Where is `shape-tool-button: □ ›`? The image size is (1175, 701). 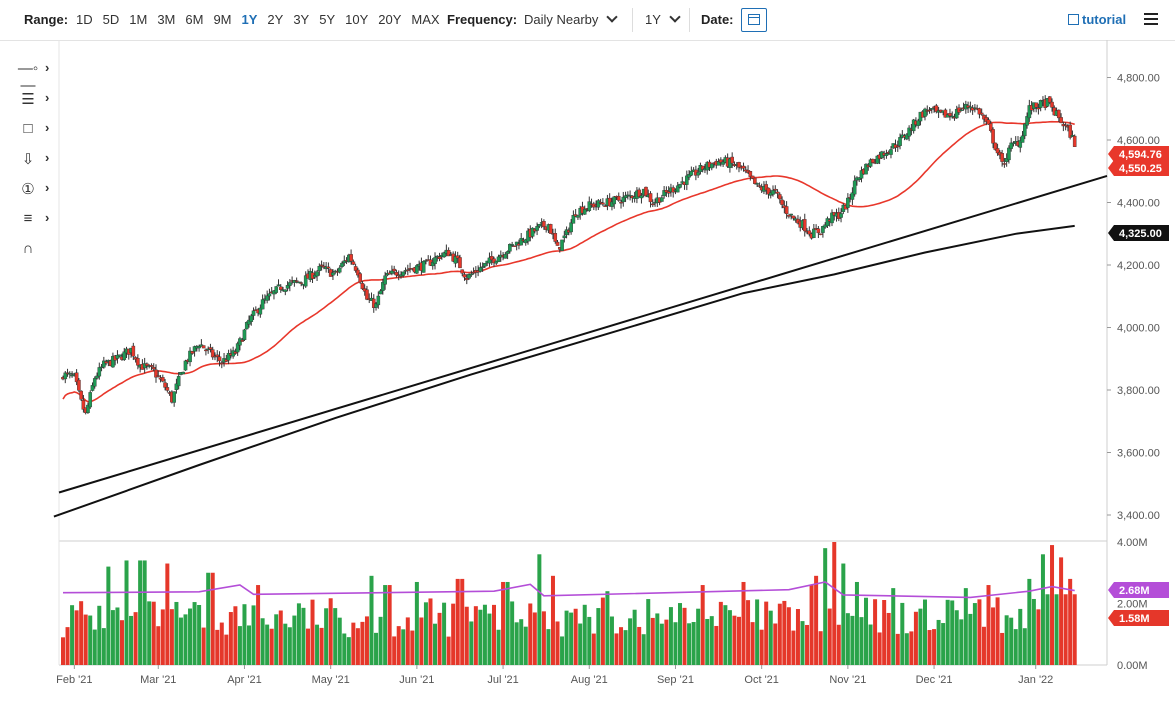 shape-tool-button: □ › is located at coordinates (34, 133).